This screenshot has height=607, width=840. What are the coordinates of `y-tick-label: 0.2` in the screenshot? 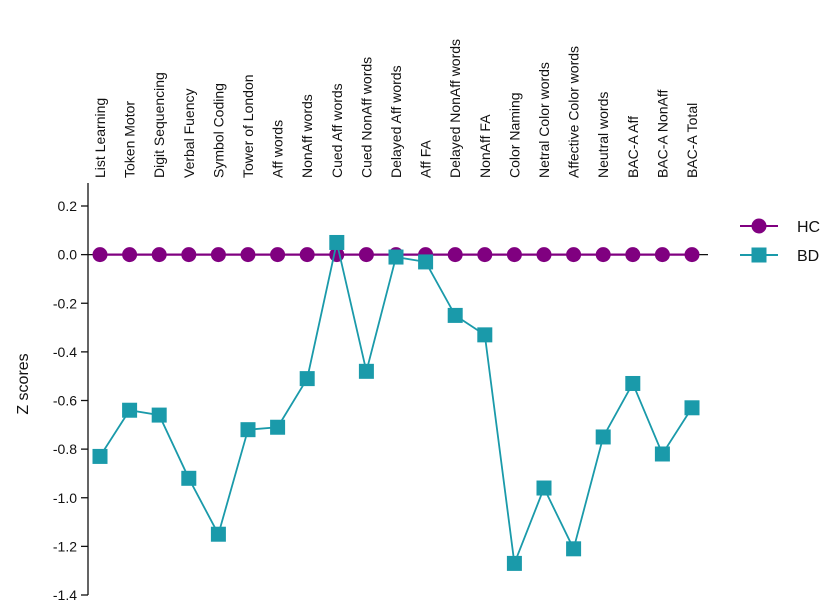 It's located at (68, 206).